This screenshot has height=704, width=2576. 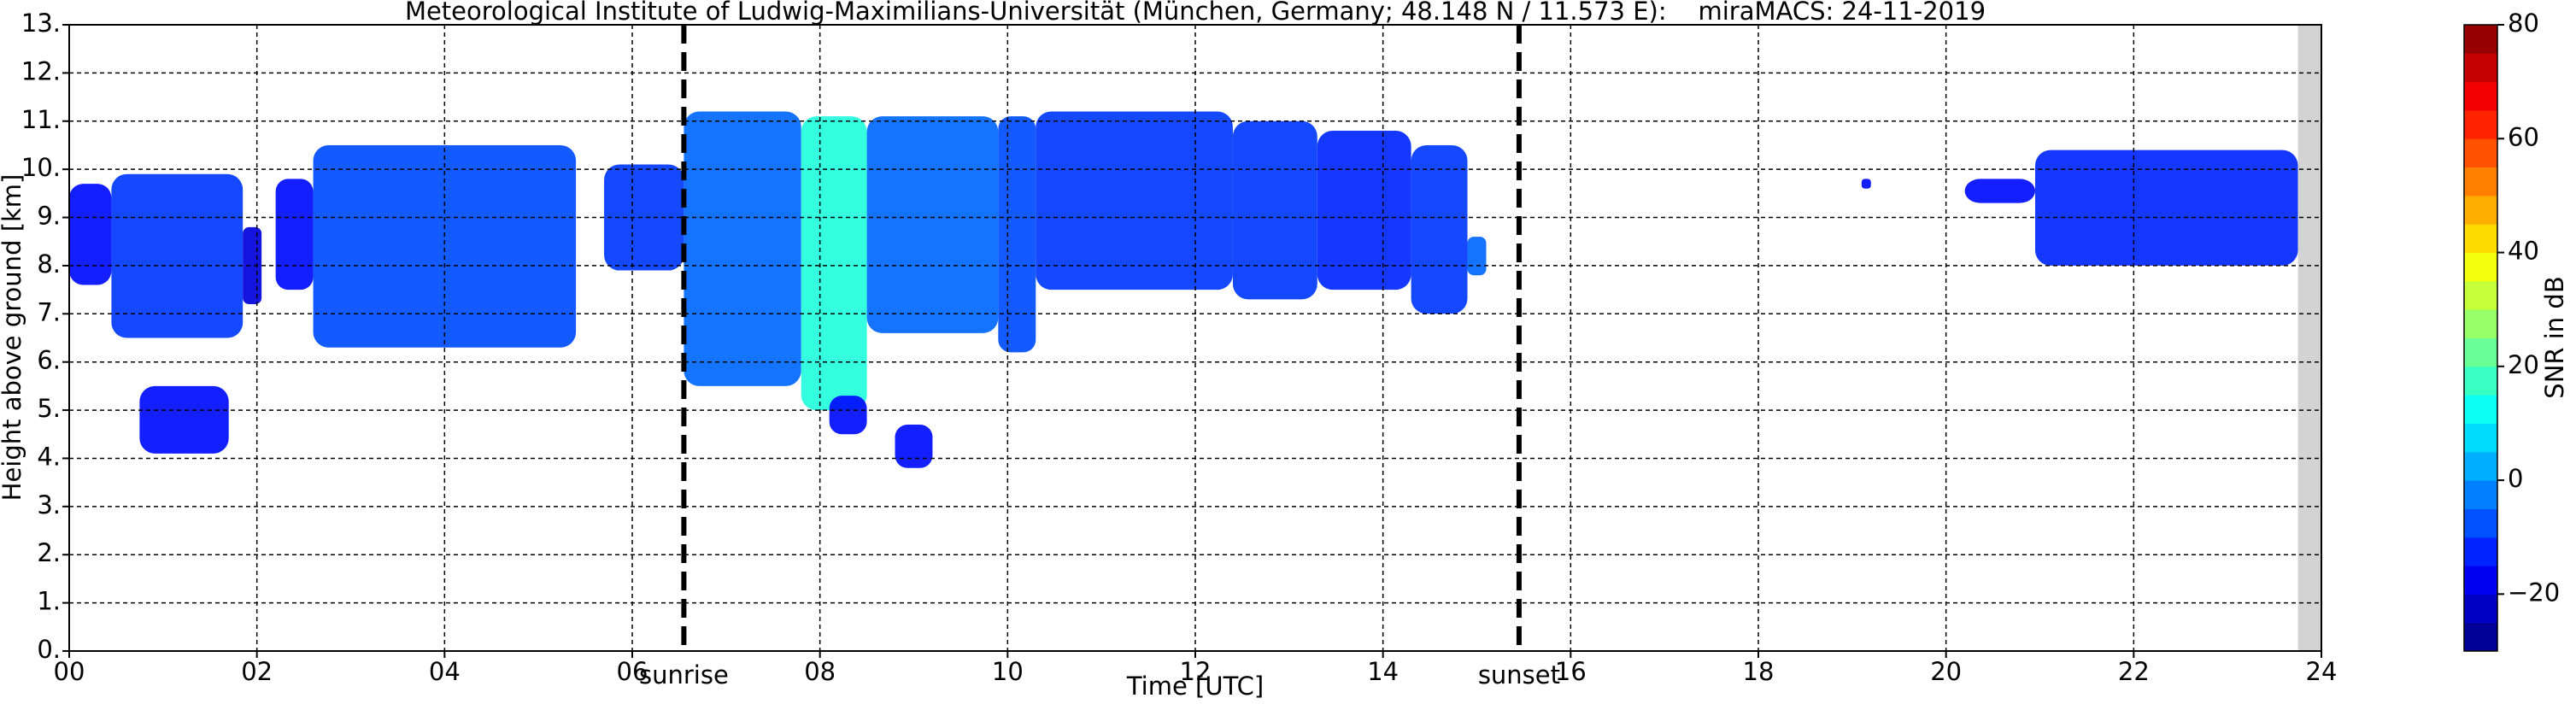 I want to click on x-tick-label: 12, so click(x=1196, y=671).